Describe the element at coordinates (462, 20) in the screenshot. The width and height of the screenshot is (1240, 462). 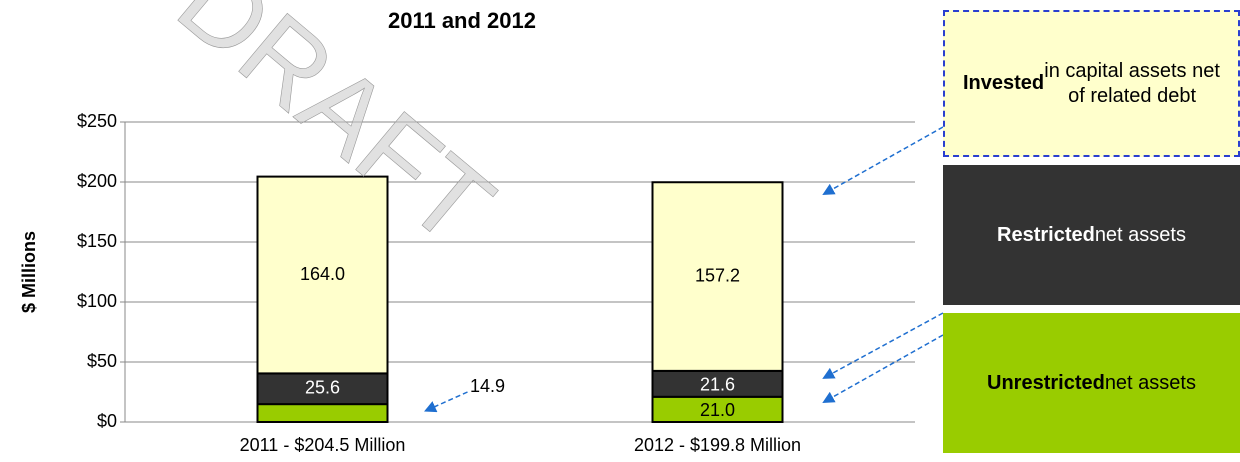
I see `chart-title: 2011 and 2012` at that location.